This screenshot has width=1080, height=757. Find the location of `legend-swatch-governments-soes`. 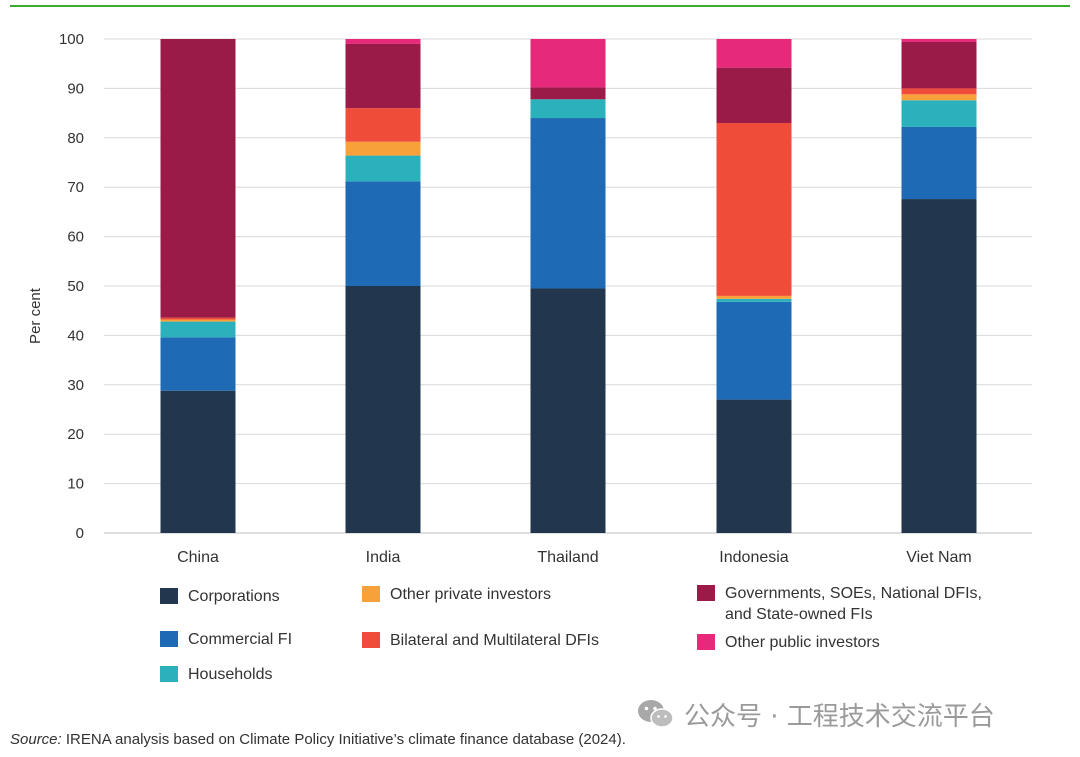

legend-swatch-governments-soes is located at coordinates (706, 593).